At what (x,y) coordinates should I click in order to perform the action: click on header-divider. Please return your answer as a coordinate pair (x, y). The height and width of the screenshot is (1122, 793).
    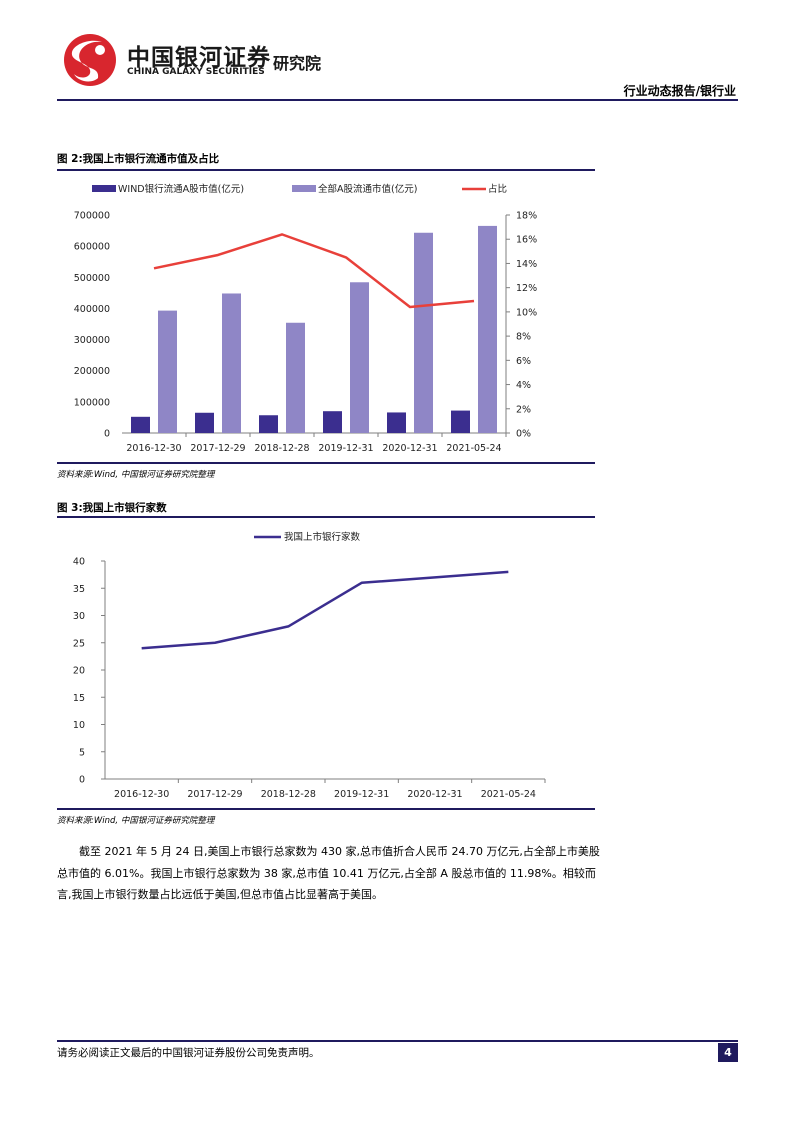
    Looking at the image, I should click on (397, 100).